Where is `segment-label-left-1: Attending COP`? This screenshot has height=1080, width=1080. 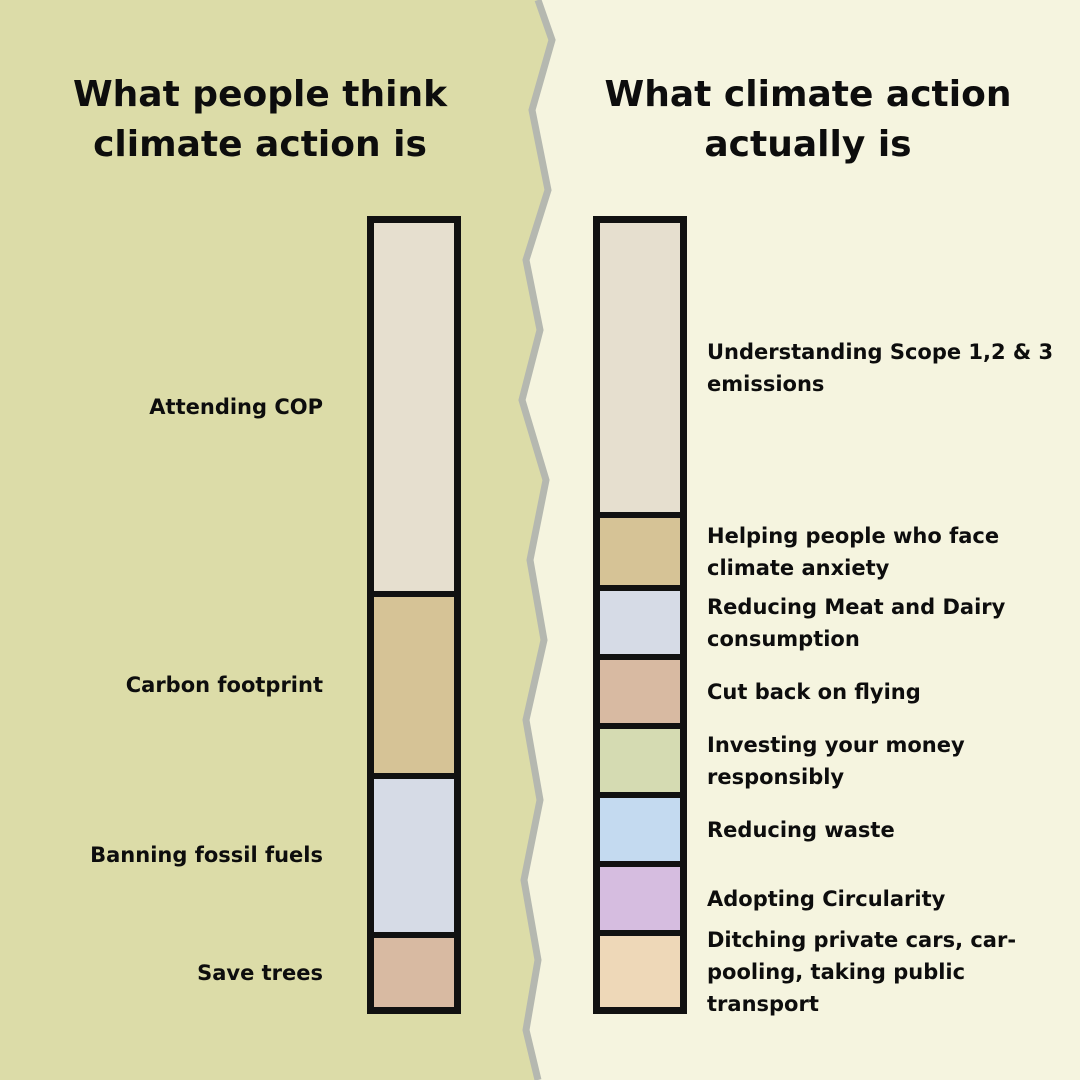
segment-label-left-1: Attending COP is located at coordinates (236, 406).